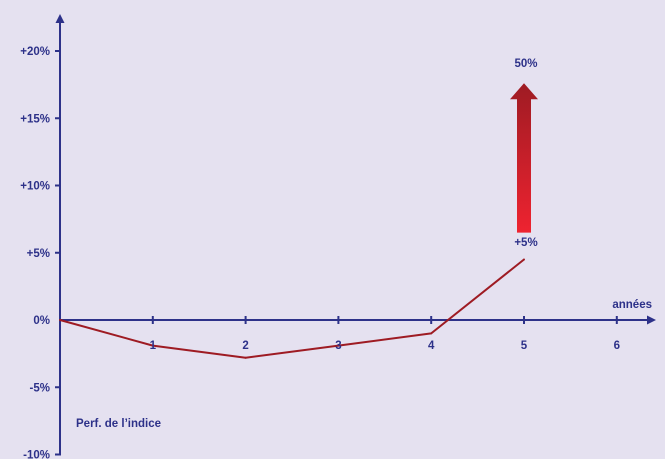 The height and width of the screenshot is (459, 665). I want to click on y-tick-label: +15%, so click(35, 119).